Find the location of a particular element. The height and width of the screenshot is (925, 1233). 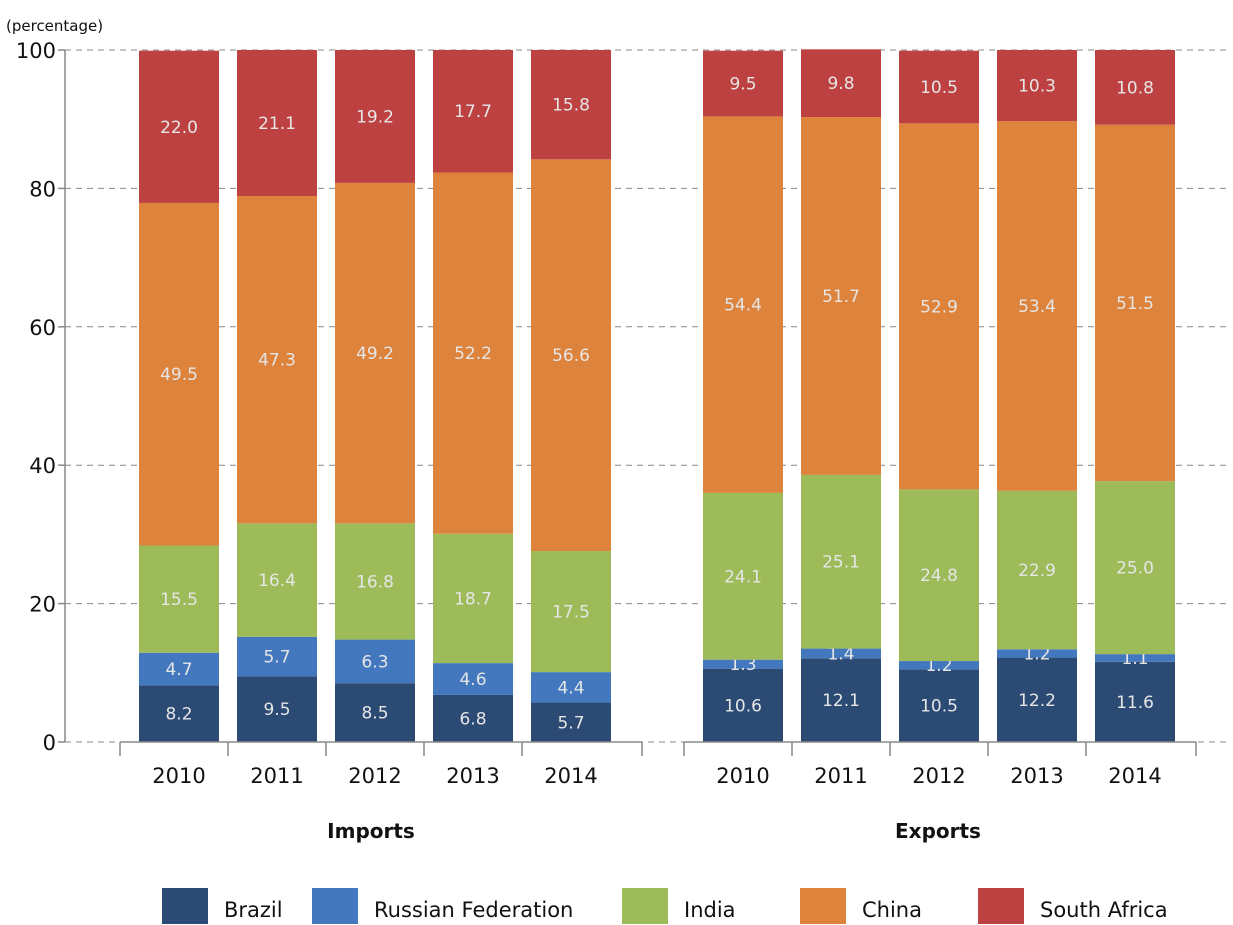

data-label: 6.3 is located at coordinates (374, 662).